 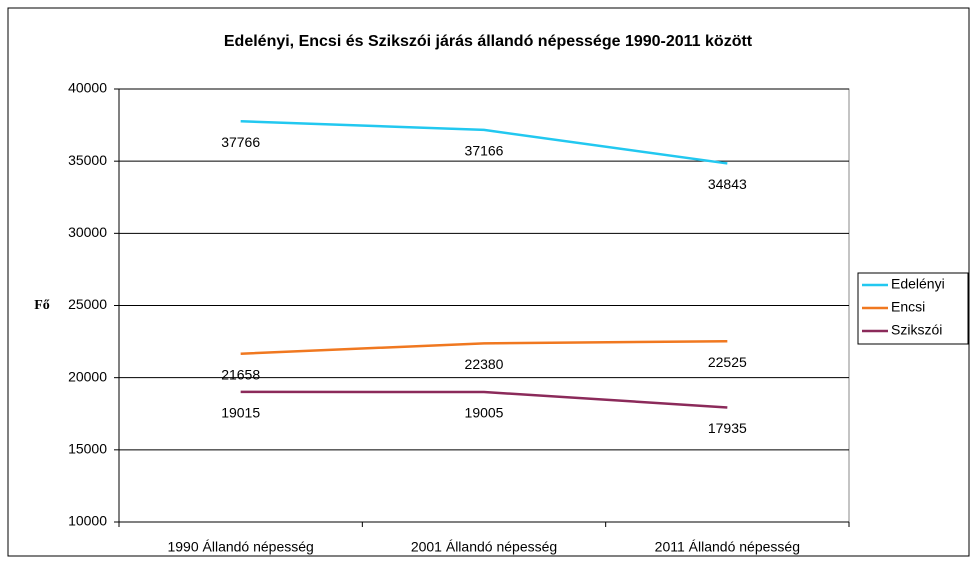 I want to click on data-label: 21658, so click(x=240, y=374).